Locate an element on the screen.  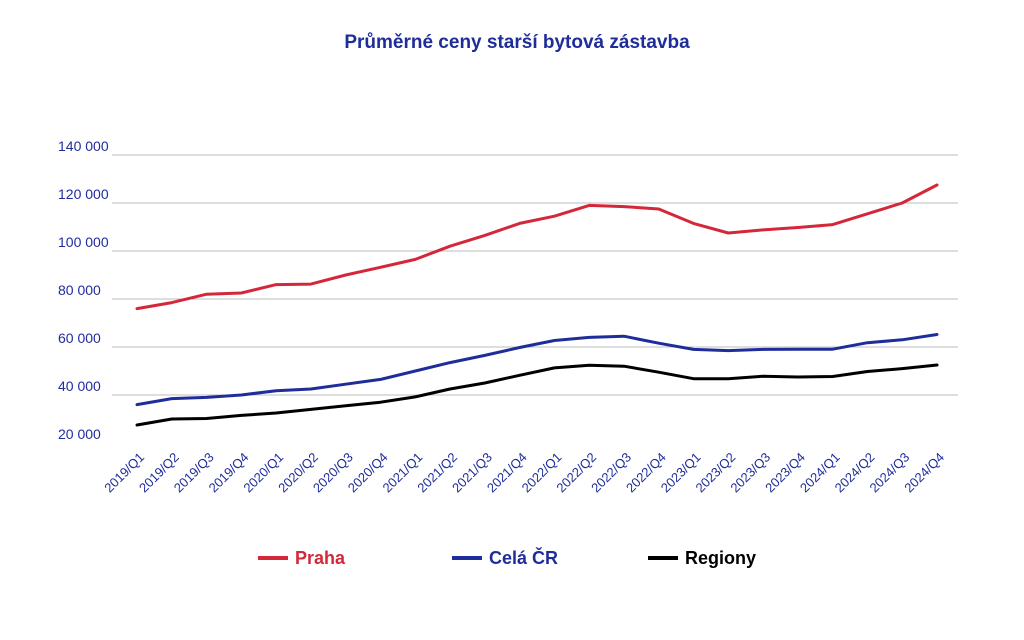
y-tick-label: 40 000 is located at coordinates (79, 386).